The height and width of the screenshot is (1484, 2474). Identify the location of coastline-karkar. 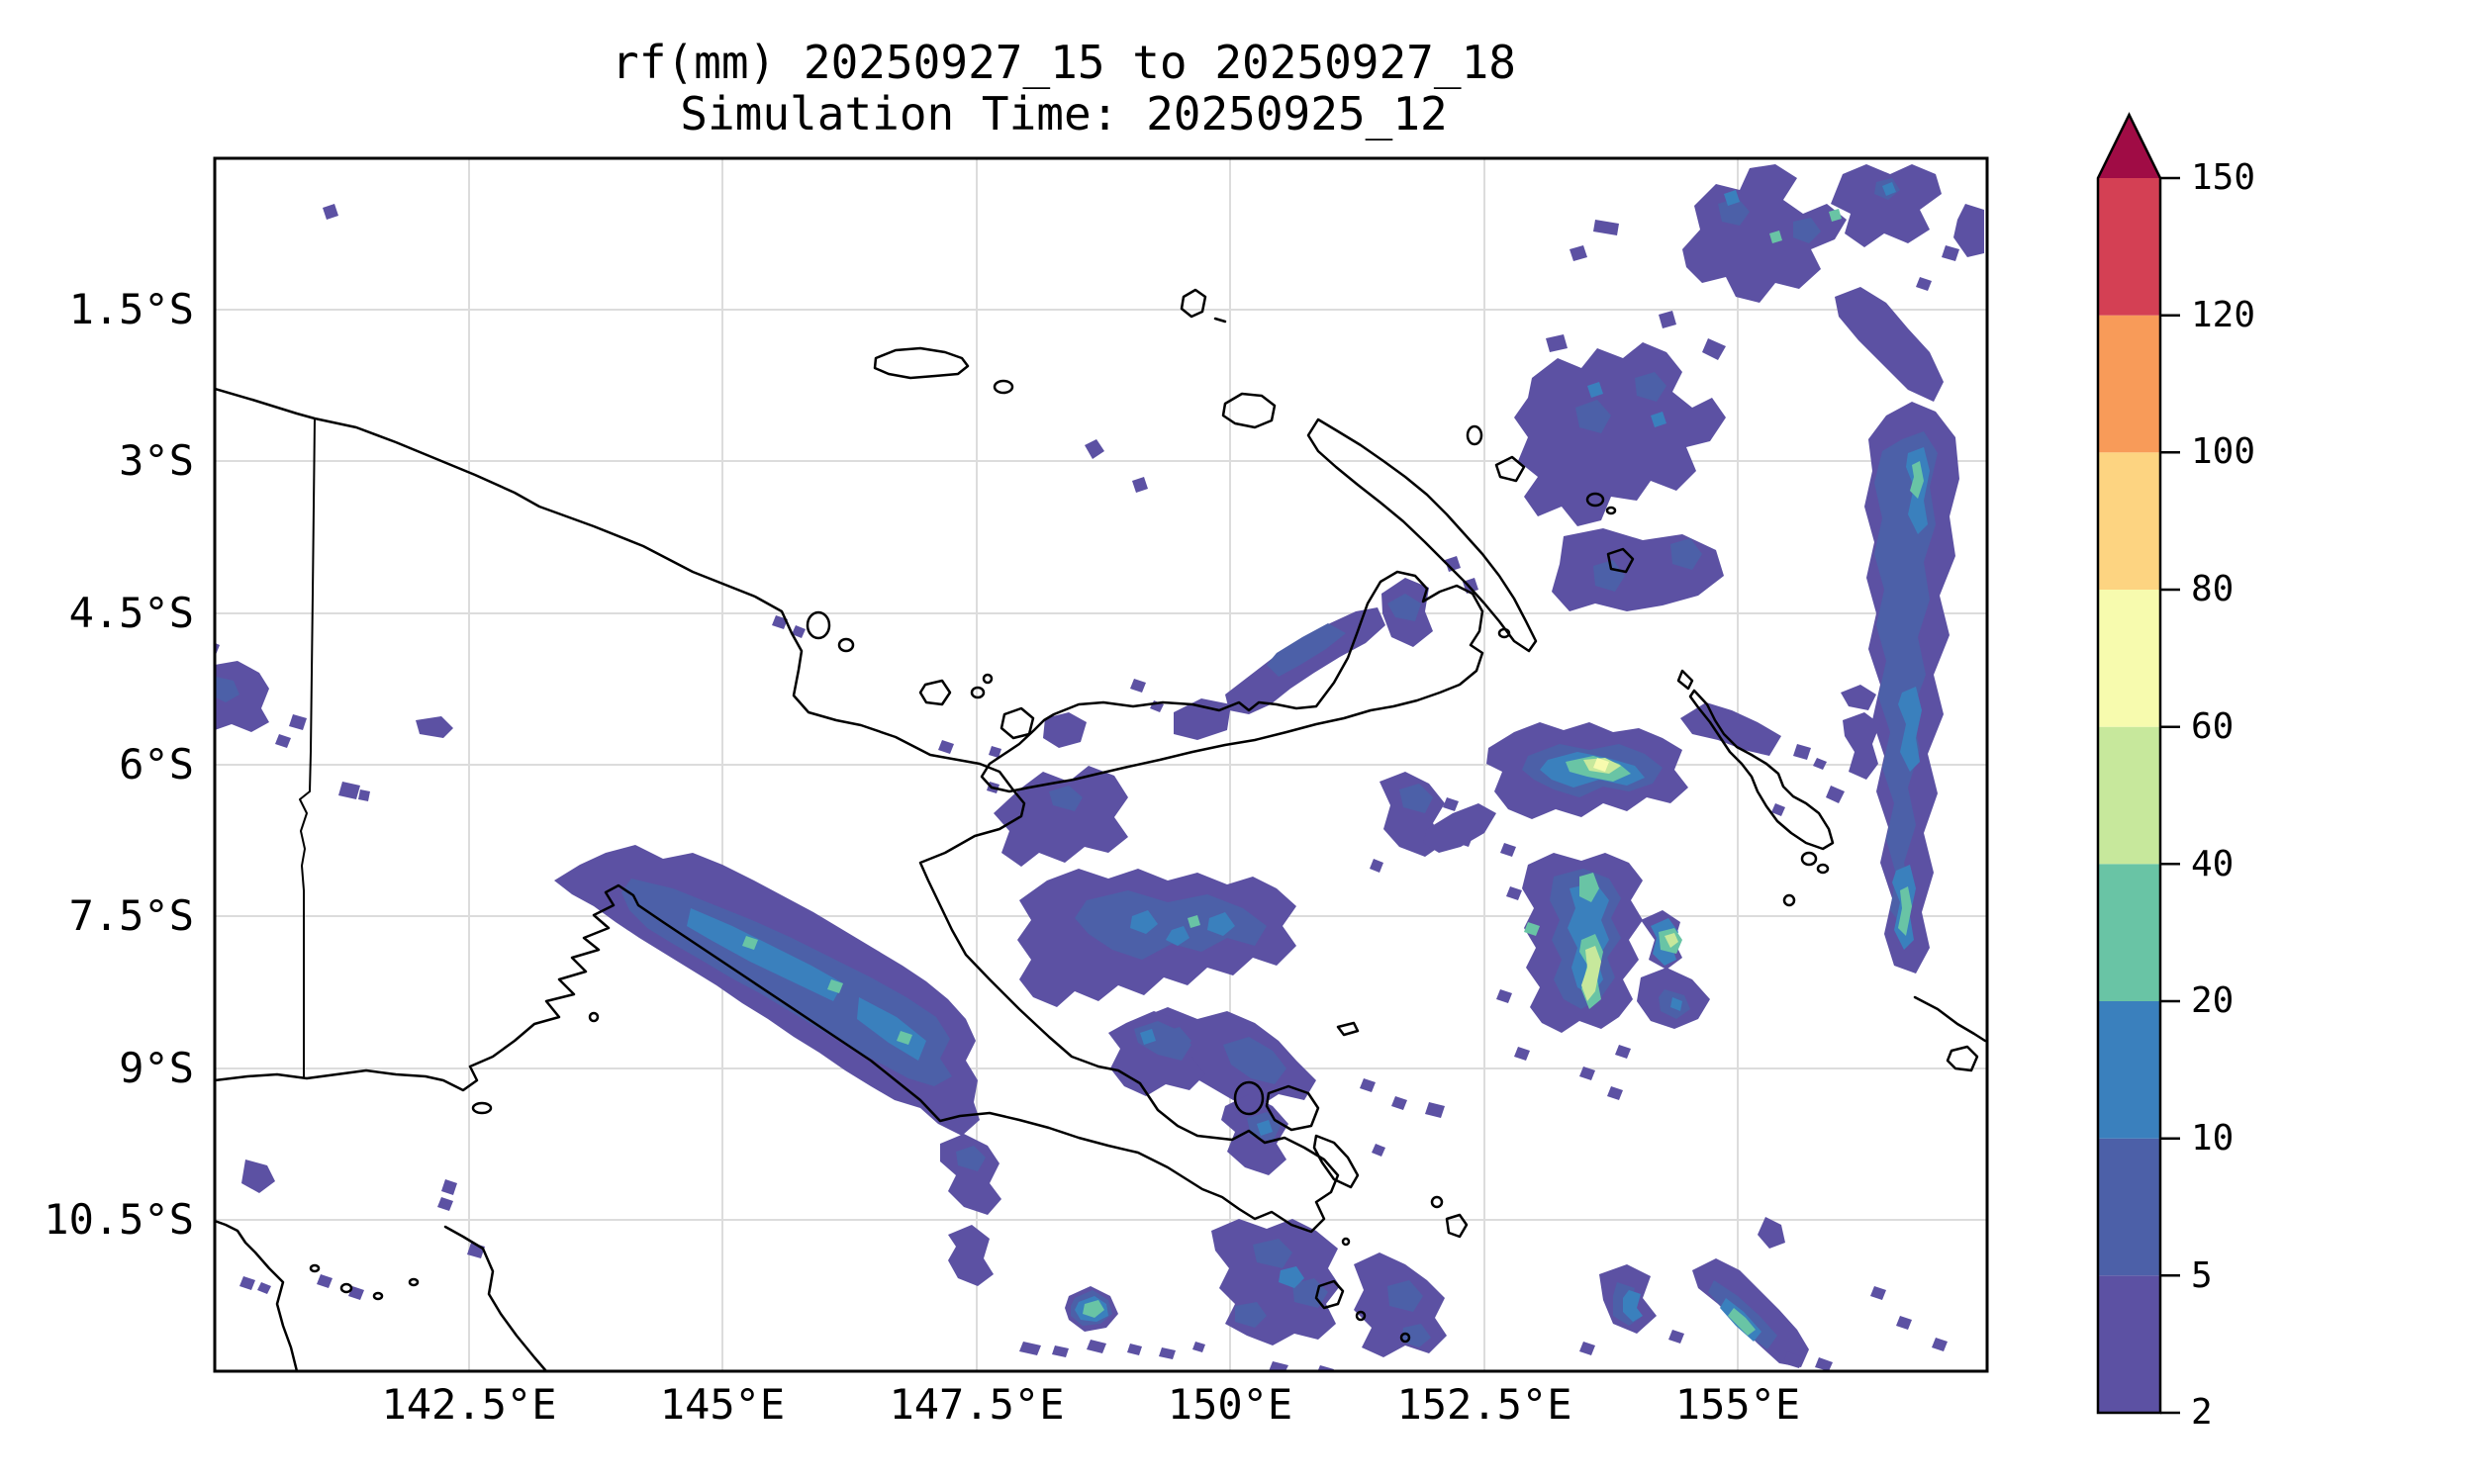
(818, 625).